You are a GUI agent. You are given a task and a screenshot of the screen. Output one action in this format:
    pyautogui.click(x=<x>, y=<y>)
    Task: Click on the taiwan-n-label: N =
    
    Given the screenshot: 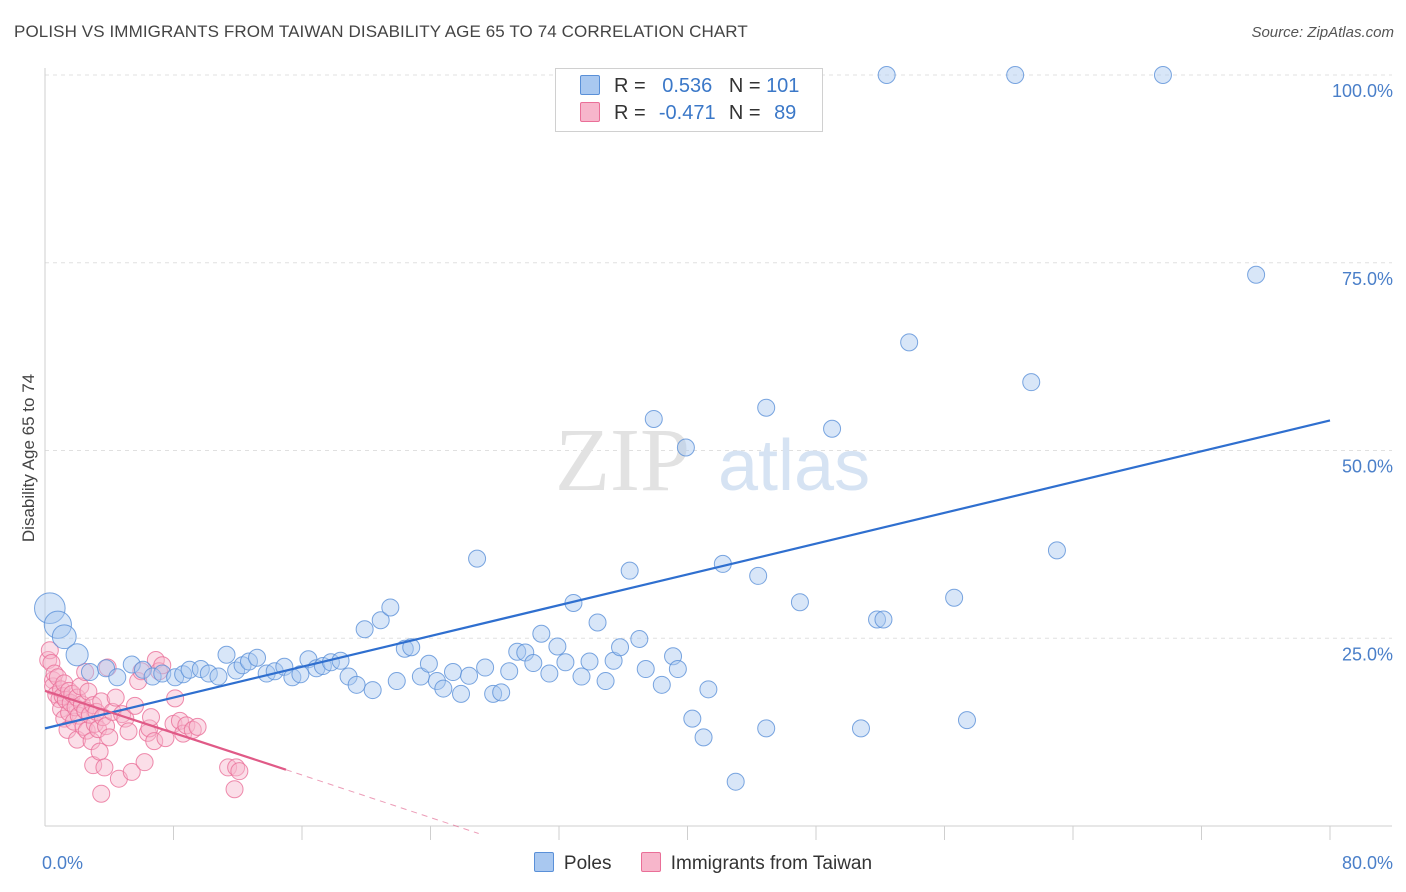 What is the action you would take?
    pyautogui.click(x=744, y=113)
    